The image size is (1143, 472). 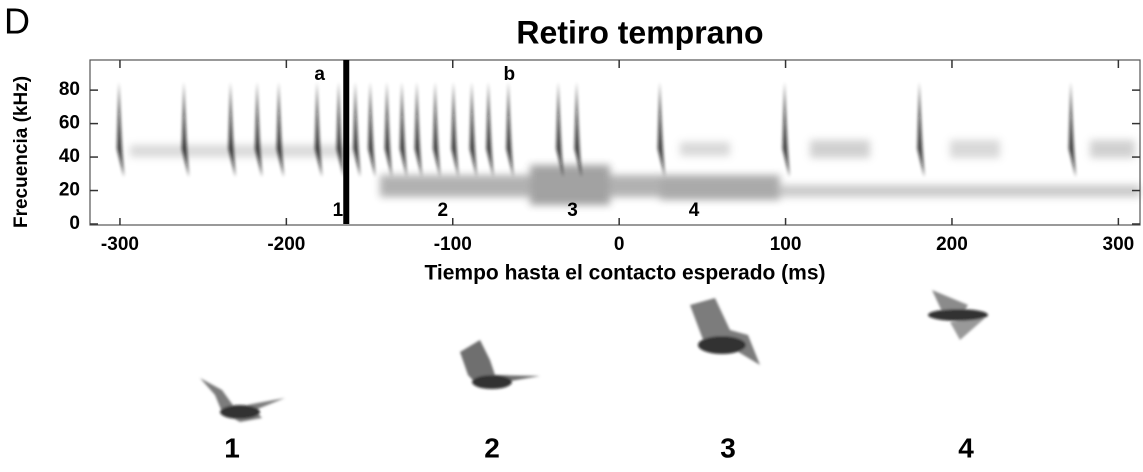 What do you see at coordinates (21, 152) in the screenshot?
I see `y-axis-label: Frecuencia (kHz)` at bounding box center [21, 152].